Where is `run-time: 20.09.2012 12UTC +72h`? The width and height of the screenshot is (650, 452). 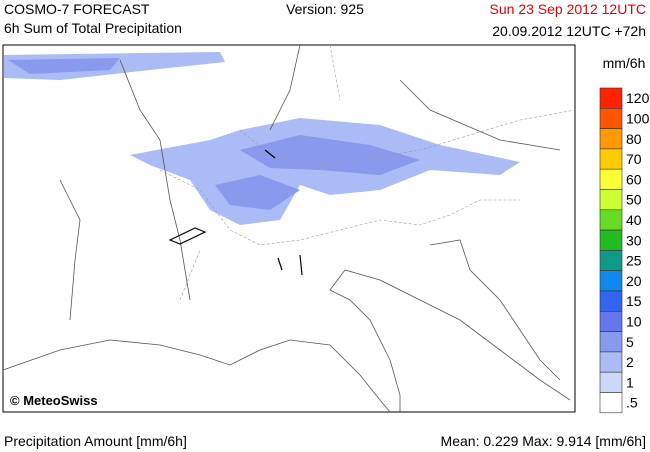 run-time: 20.09.2012 12UTC +72h is located at coordinates (569, 31).